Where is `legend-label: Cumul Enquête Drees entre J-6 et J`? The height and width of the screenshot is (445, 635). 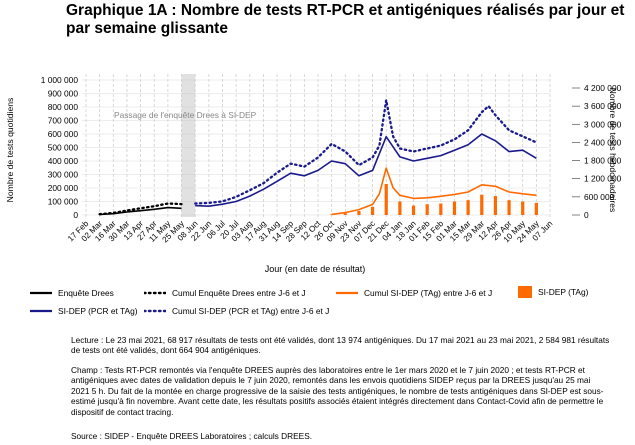
legend-label: Cumul Enquête Drees entre J-6 et J is located at coordinates (239, 293).